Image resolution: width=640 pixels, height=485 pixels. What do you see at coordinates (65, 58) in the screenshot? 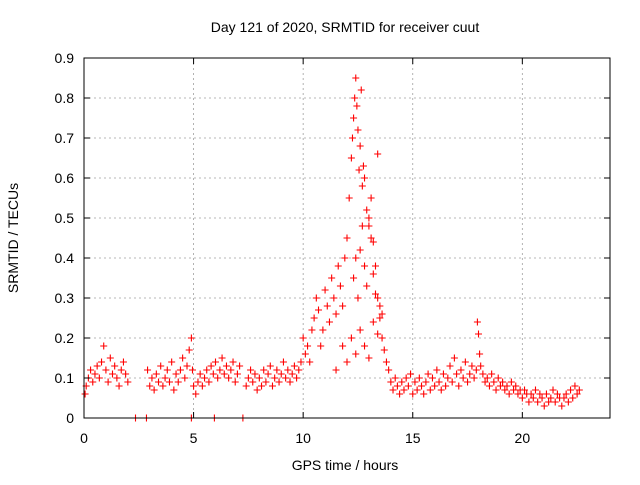
I see `y-tick-label: 0.9` at bounding box center [65, 58].